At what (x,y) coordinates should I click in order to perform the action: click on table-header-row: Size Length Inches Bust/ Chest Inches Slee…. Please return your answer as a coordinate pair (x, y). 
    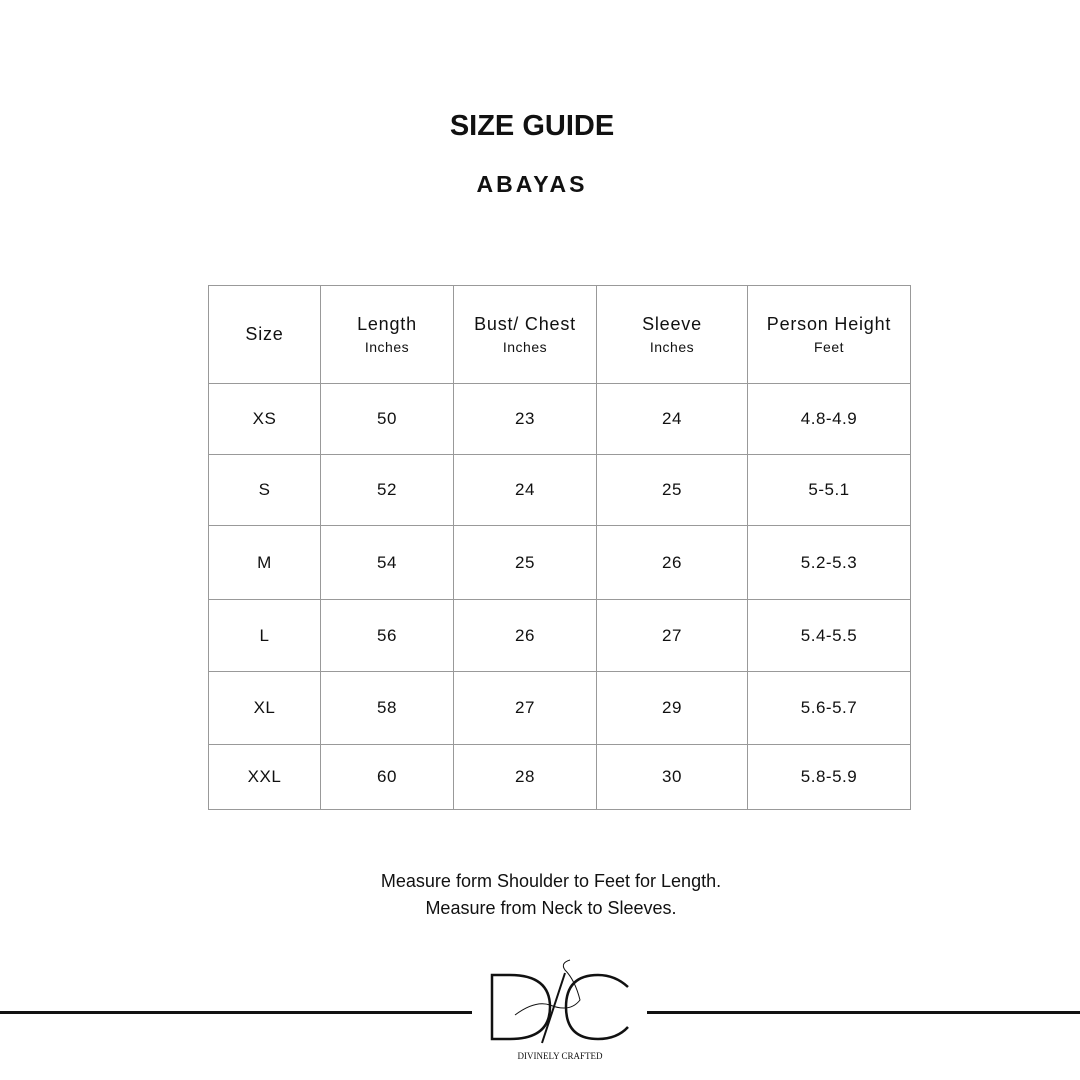
    Looking at the image, I should click on (559, 334).